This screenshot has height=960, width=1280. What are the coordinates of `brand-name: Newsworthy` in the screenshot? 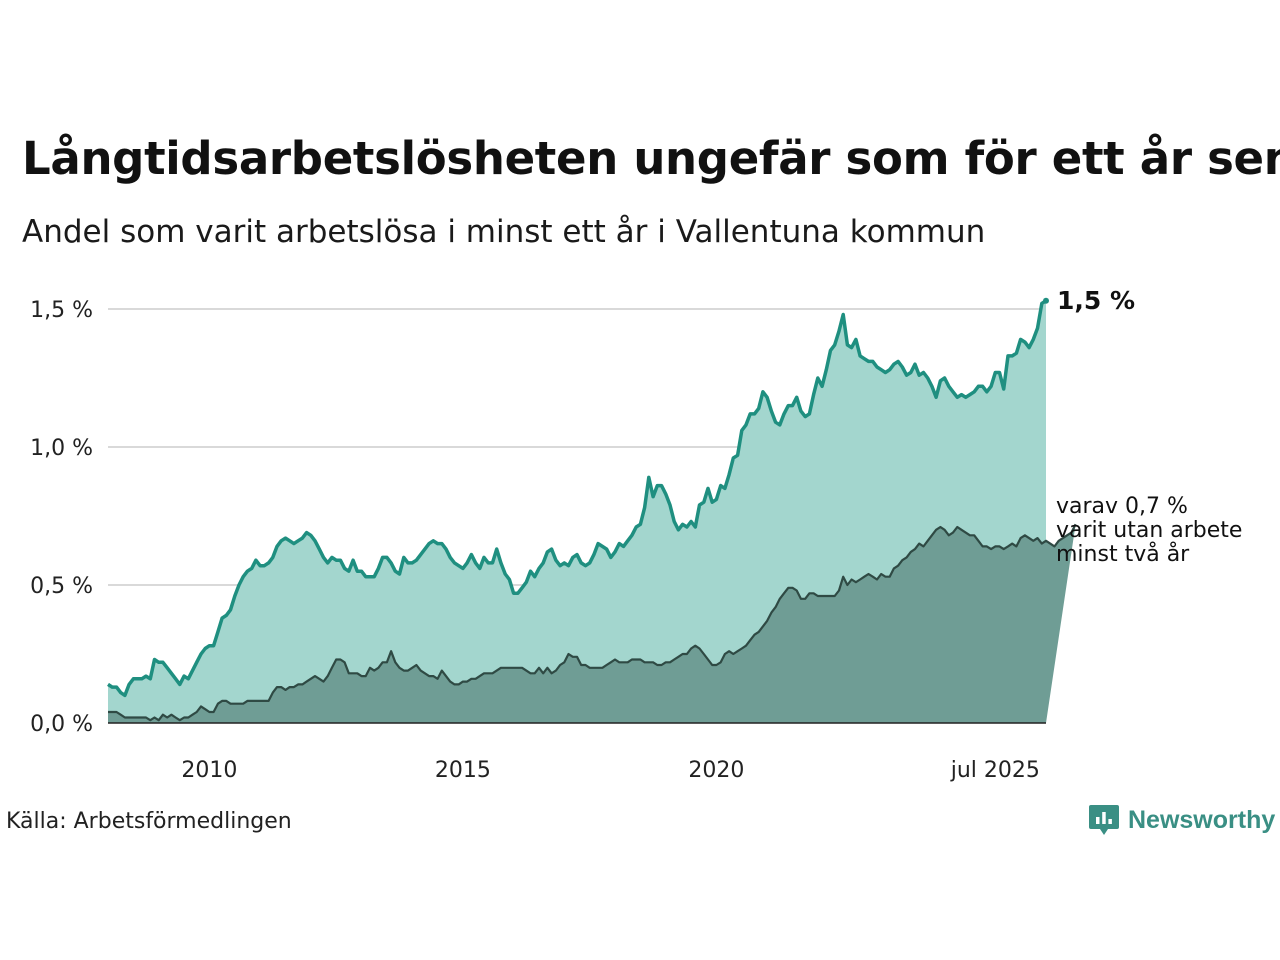 It's located at (1202, 819).